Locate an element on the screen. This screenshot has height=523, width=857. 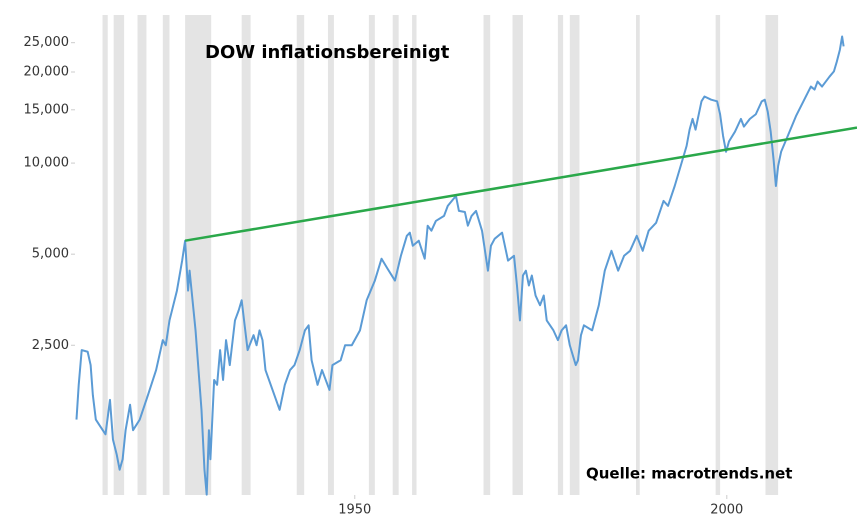
chart-title: DOW inflationsbereinigt is located at coordinates (327, 52).